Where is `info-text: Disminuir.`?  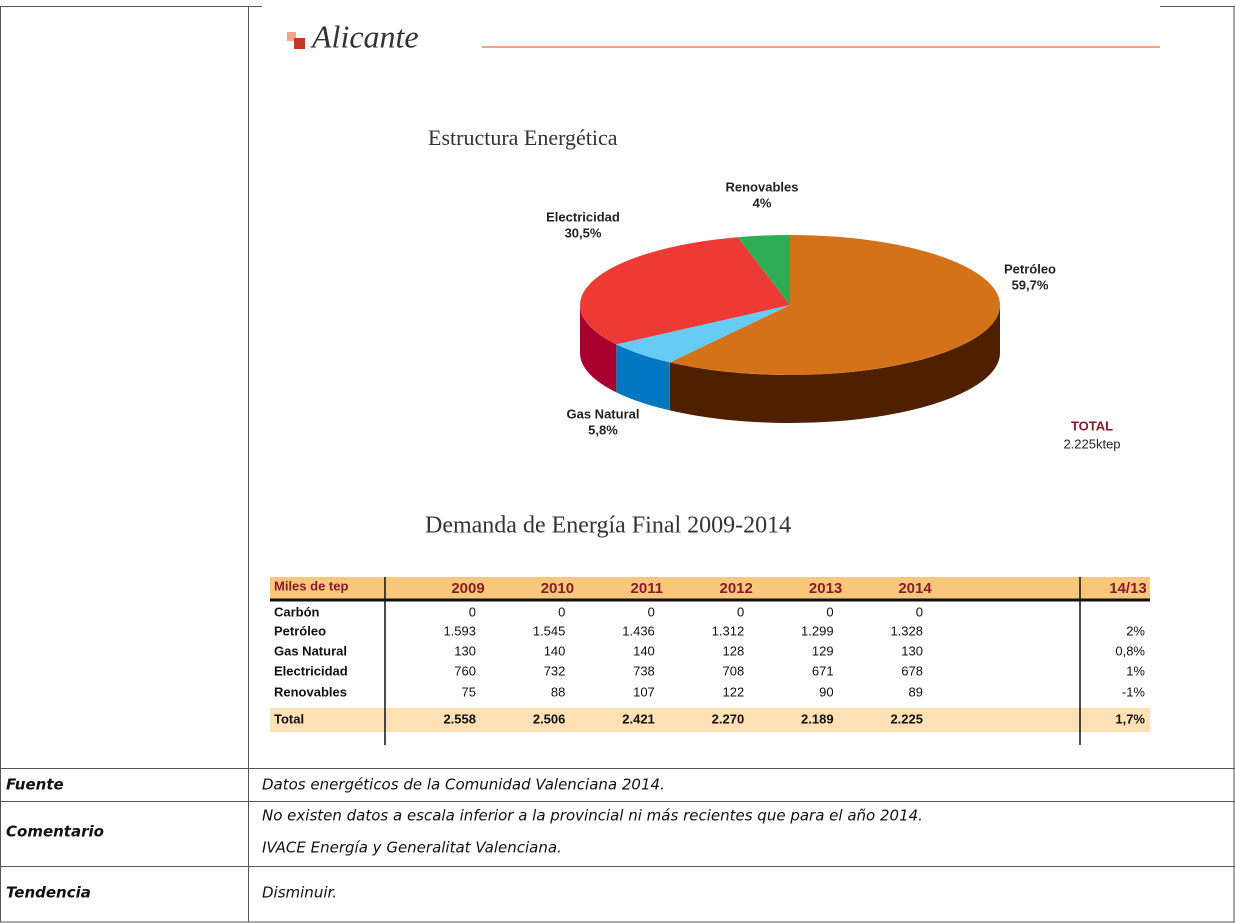
info-text: Disminuir. is located at coordinates (299, 893).